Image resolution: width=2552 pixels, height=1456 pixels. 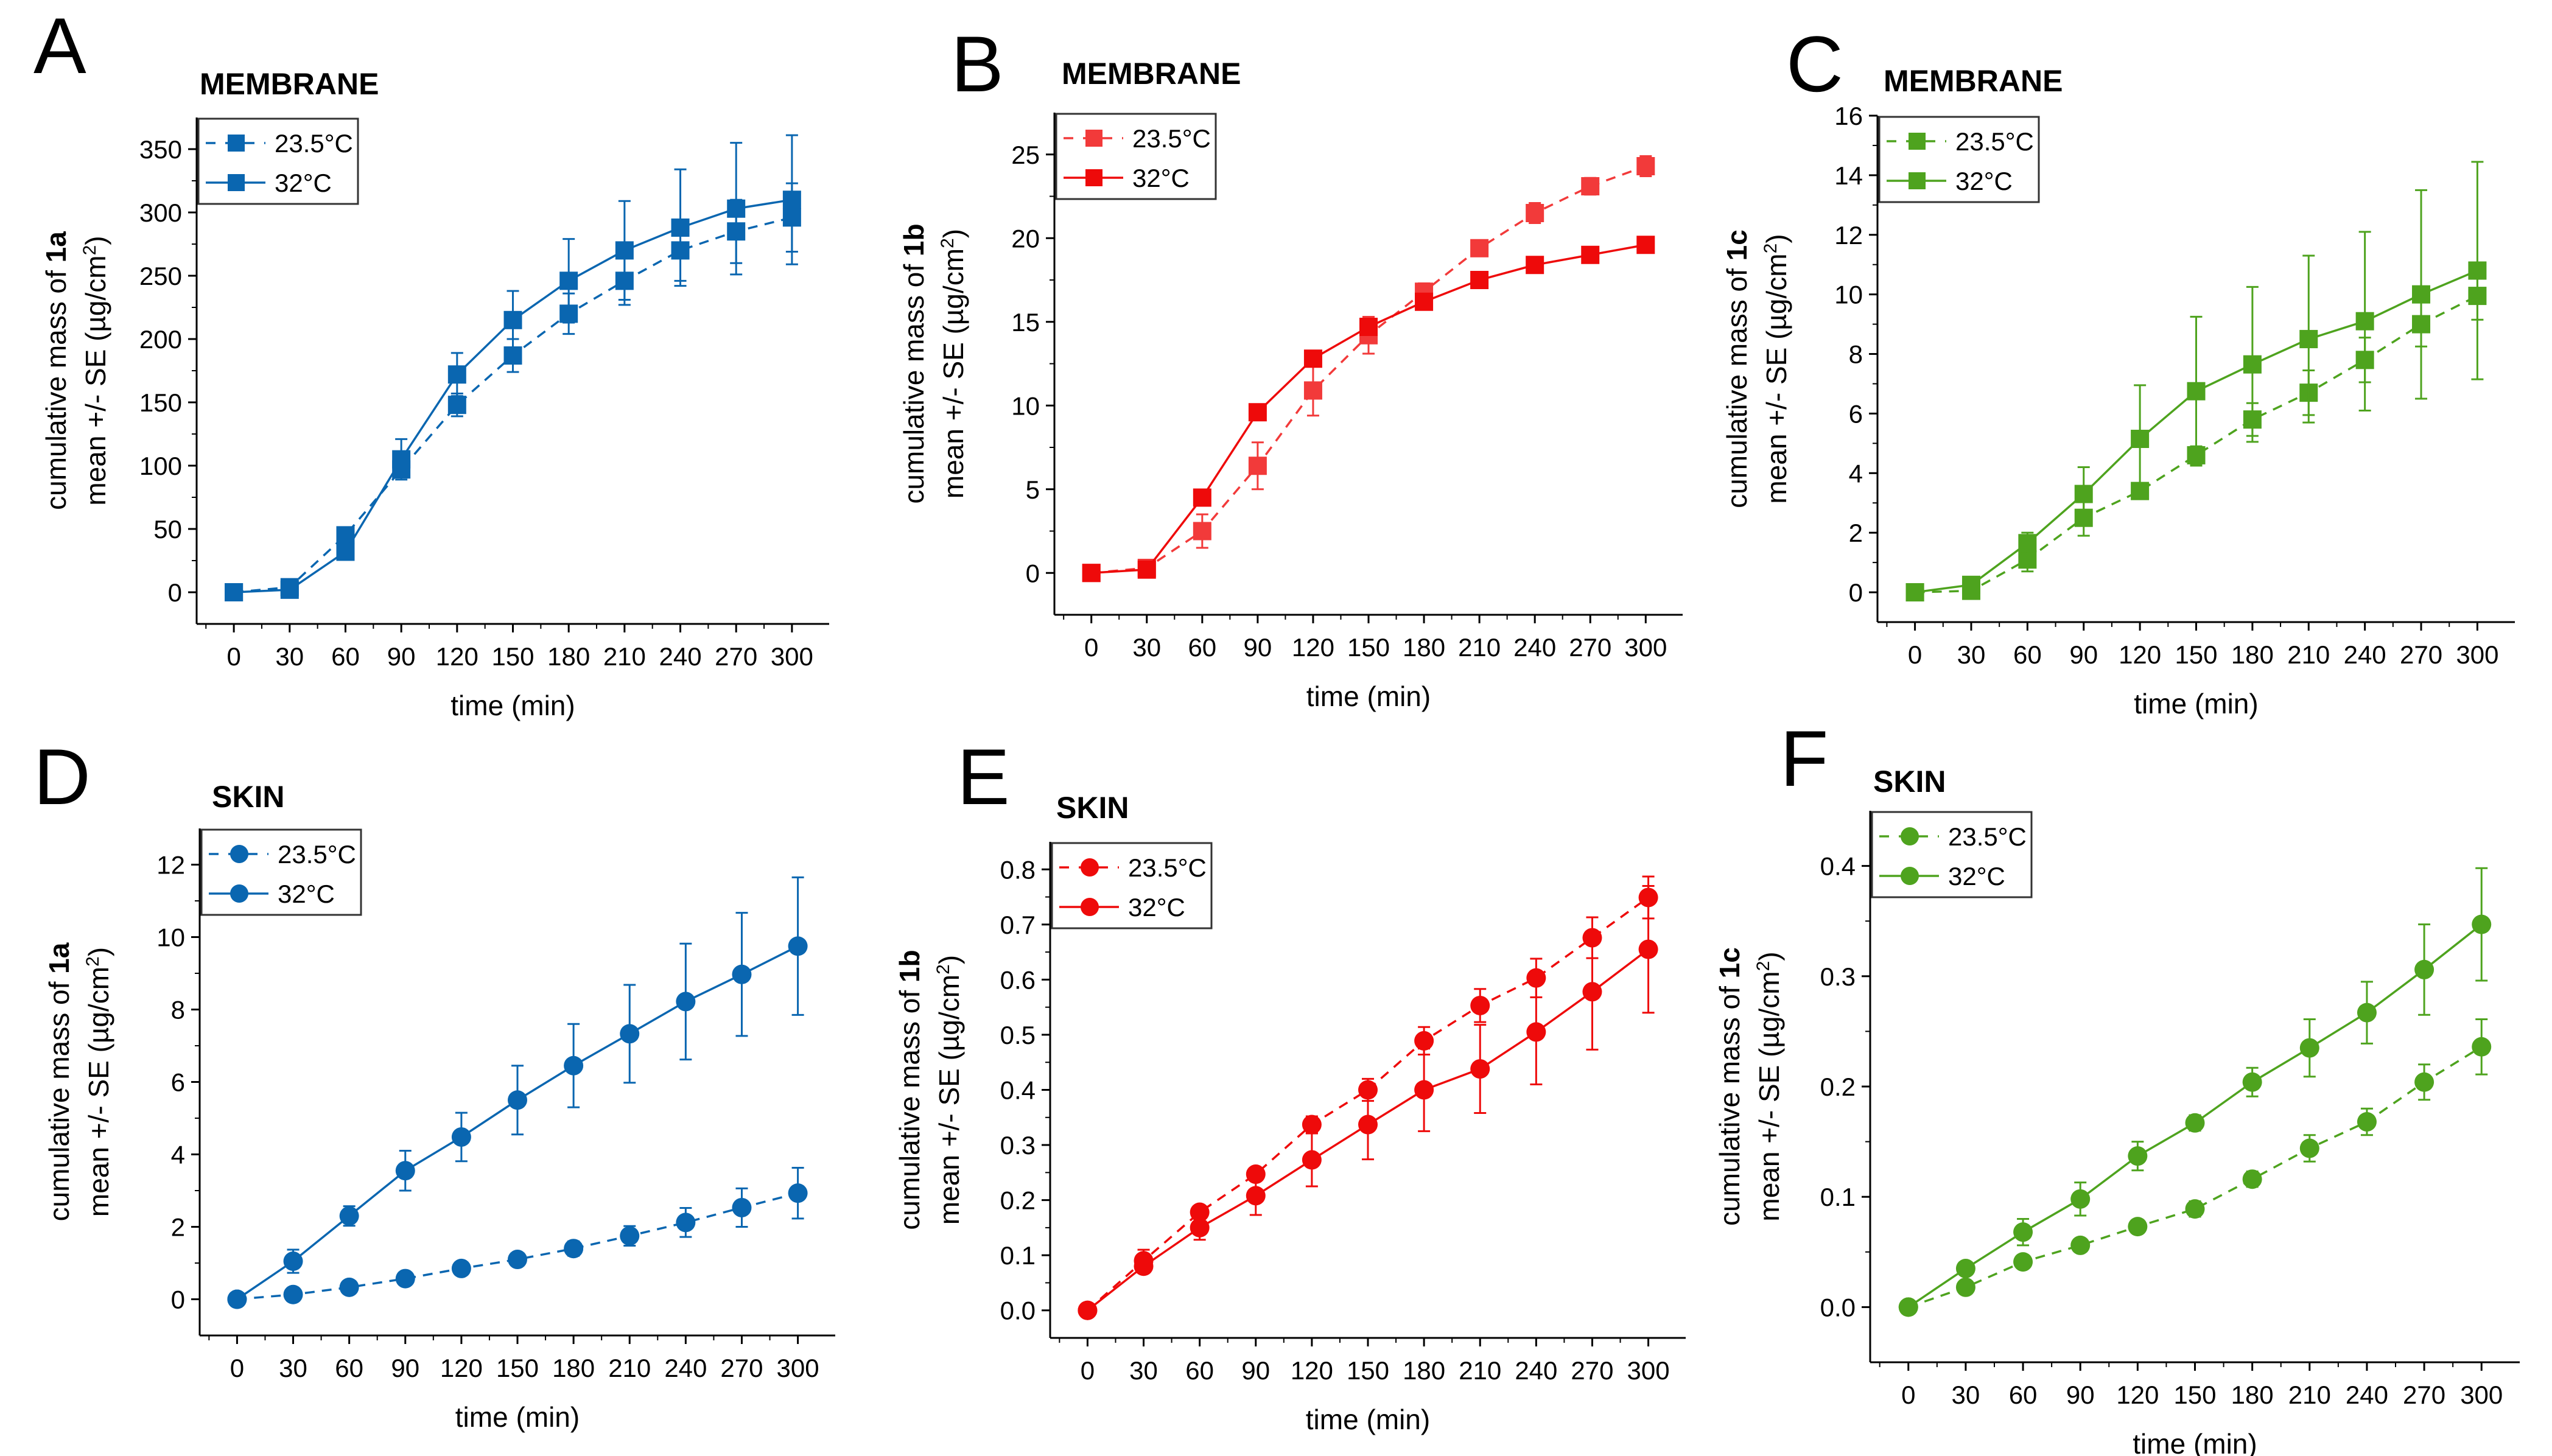 What do you see at coordinates (1018, 979) in the screenshot?
I see `y-tick-label: 0.6` at bounding box center [1018, 979].